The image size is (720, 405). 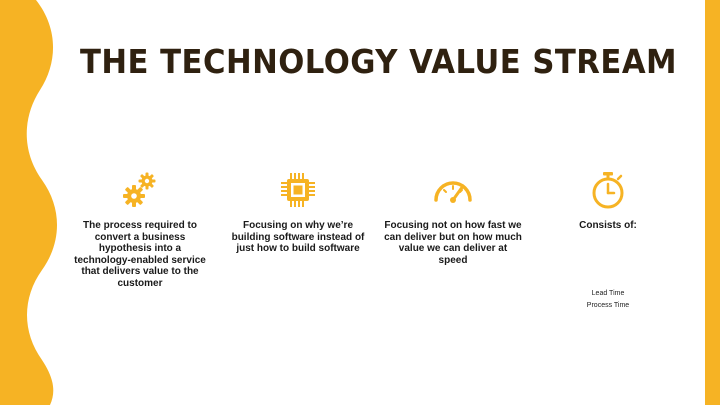 I want to click on left-wave-decoration, so click(x=28, y=202).